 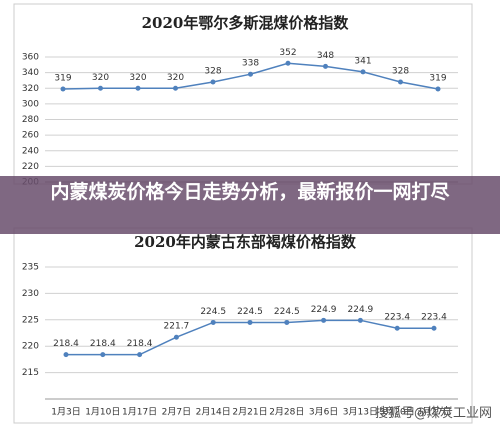 I want to click on y-tick-label: 215, so click(x=30, y=373).